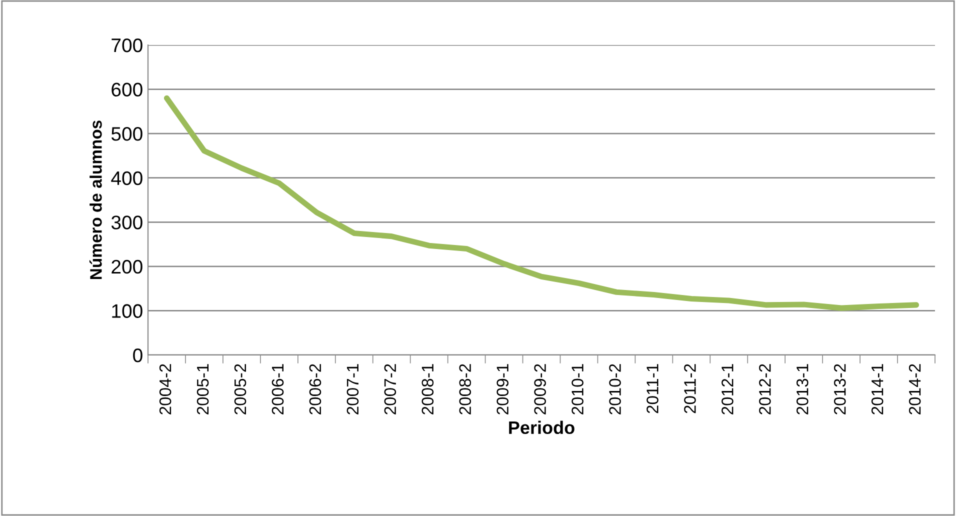  What do you see at coordinates (765, 389) in the screenshot?
I see `x-tick-label: 2012-2` at bounding box center [765, 389].